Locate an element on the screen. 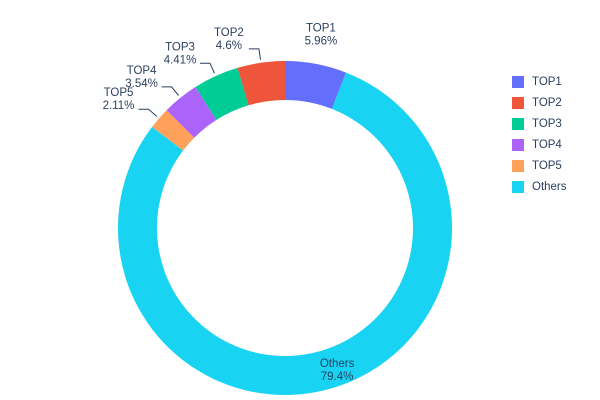 The height and width of the screenshot is (400, 600). legend-item-top5: TOP5 is located at coordinates (539, 166).